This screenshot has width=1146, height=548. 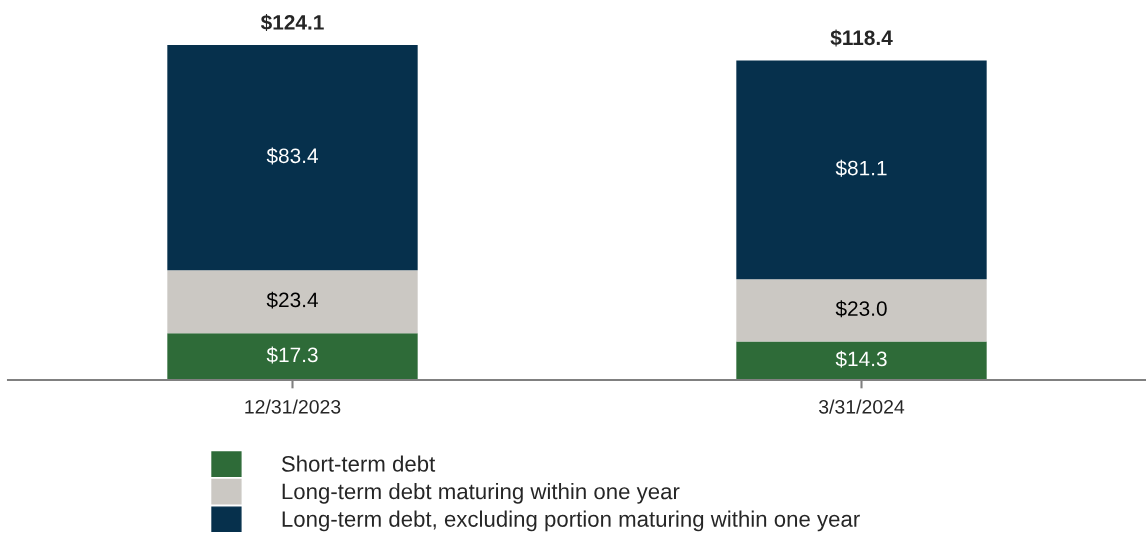 What do you see at coordinates (293, 406) in the screenshot?
I see `x-tick-label: 12/31/2023` at bounding box center [293, 406].